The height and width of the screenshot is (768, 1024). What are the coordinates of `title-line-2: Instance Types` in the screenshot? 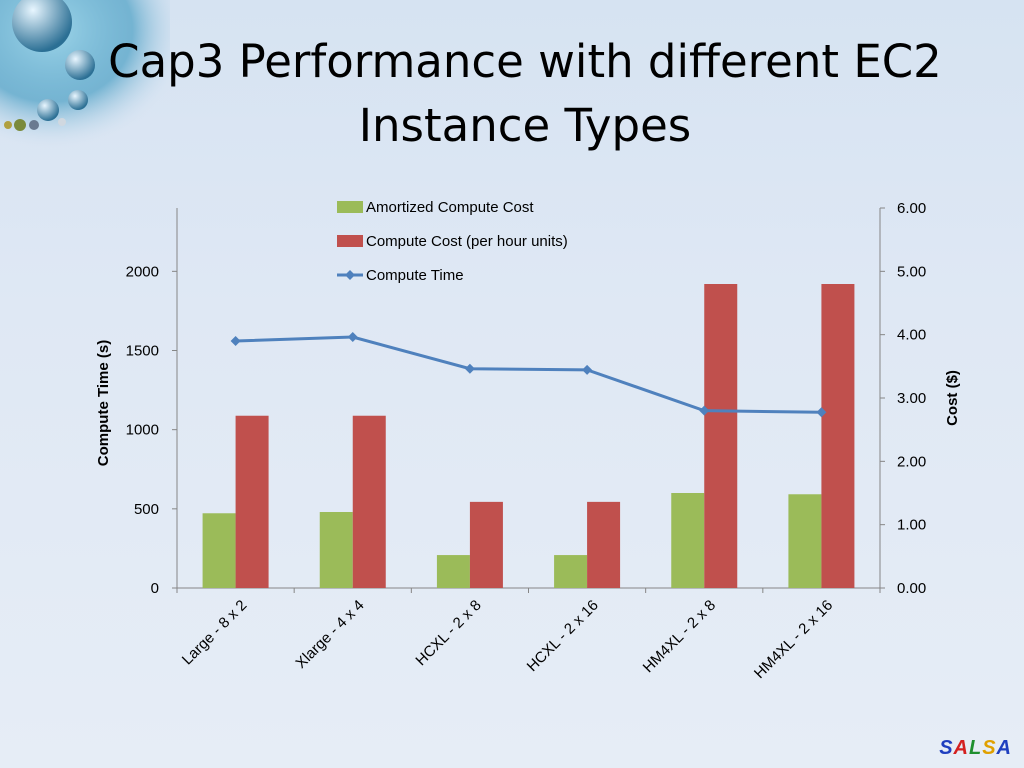 It's located at (525, 125).